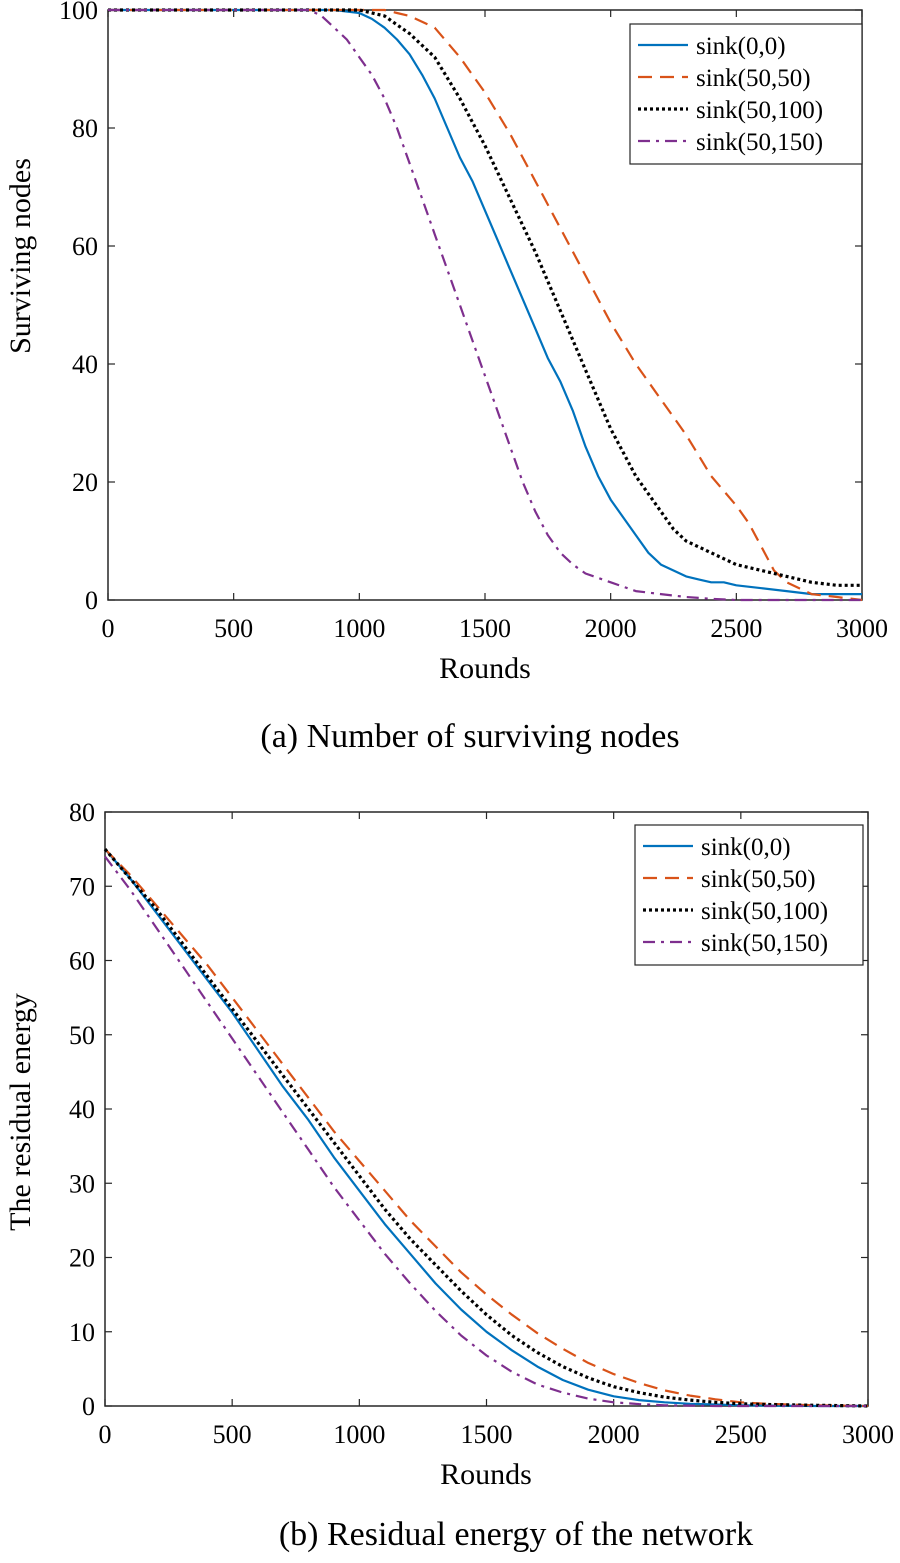 The image size is (900, 1563). What do you see at coordinates (232, 1434) in the screenshot?
I see `chart-b-x-tick-label: 500` at bounding box center [232, 1434].